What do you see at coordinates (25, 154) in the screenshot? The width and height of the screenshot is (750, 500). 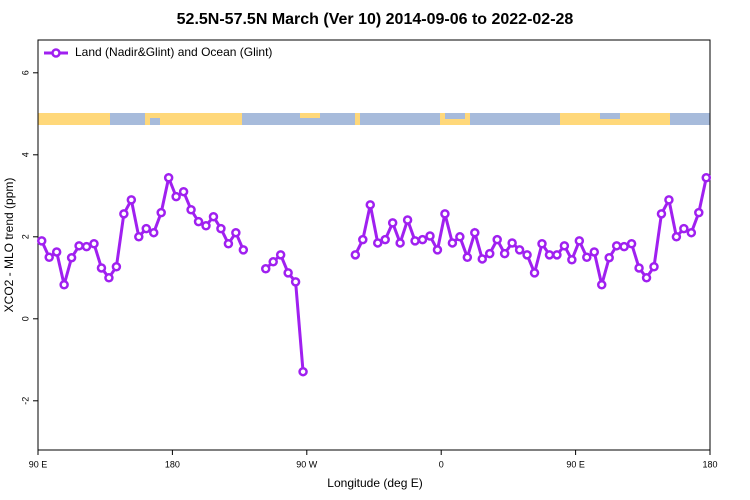 I see `y-tick-label: 4` at bounding box center [25, 154].